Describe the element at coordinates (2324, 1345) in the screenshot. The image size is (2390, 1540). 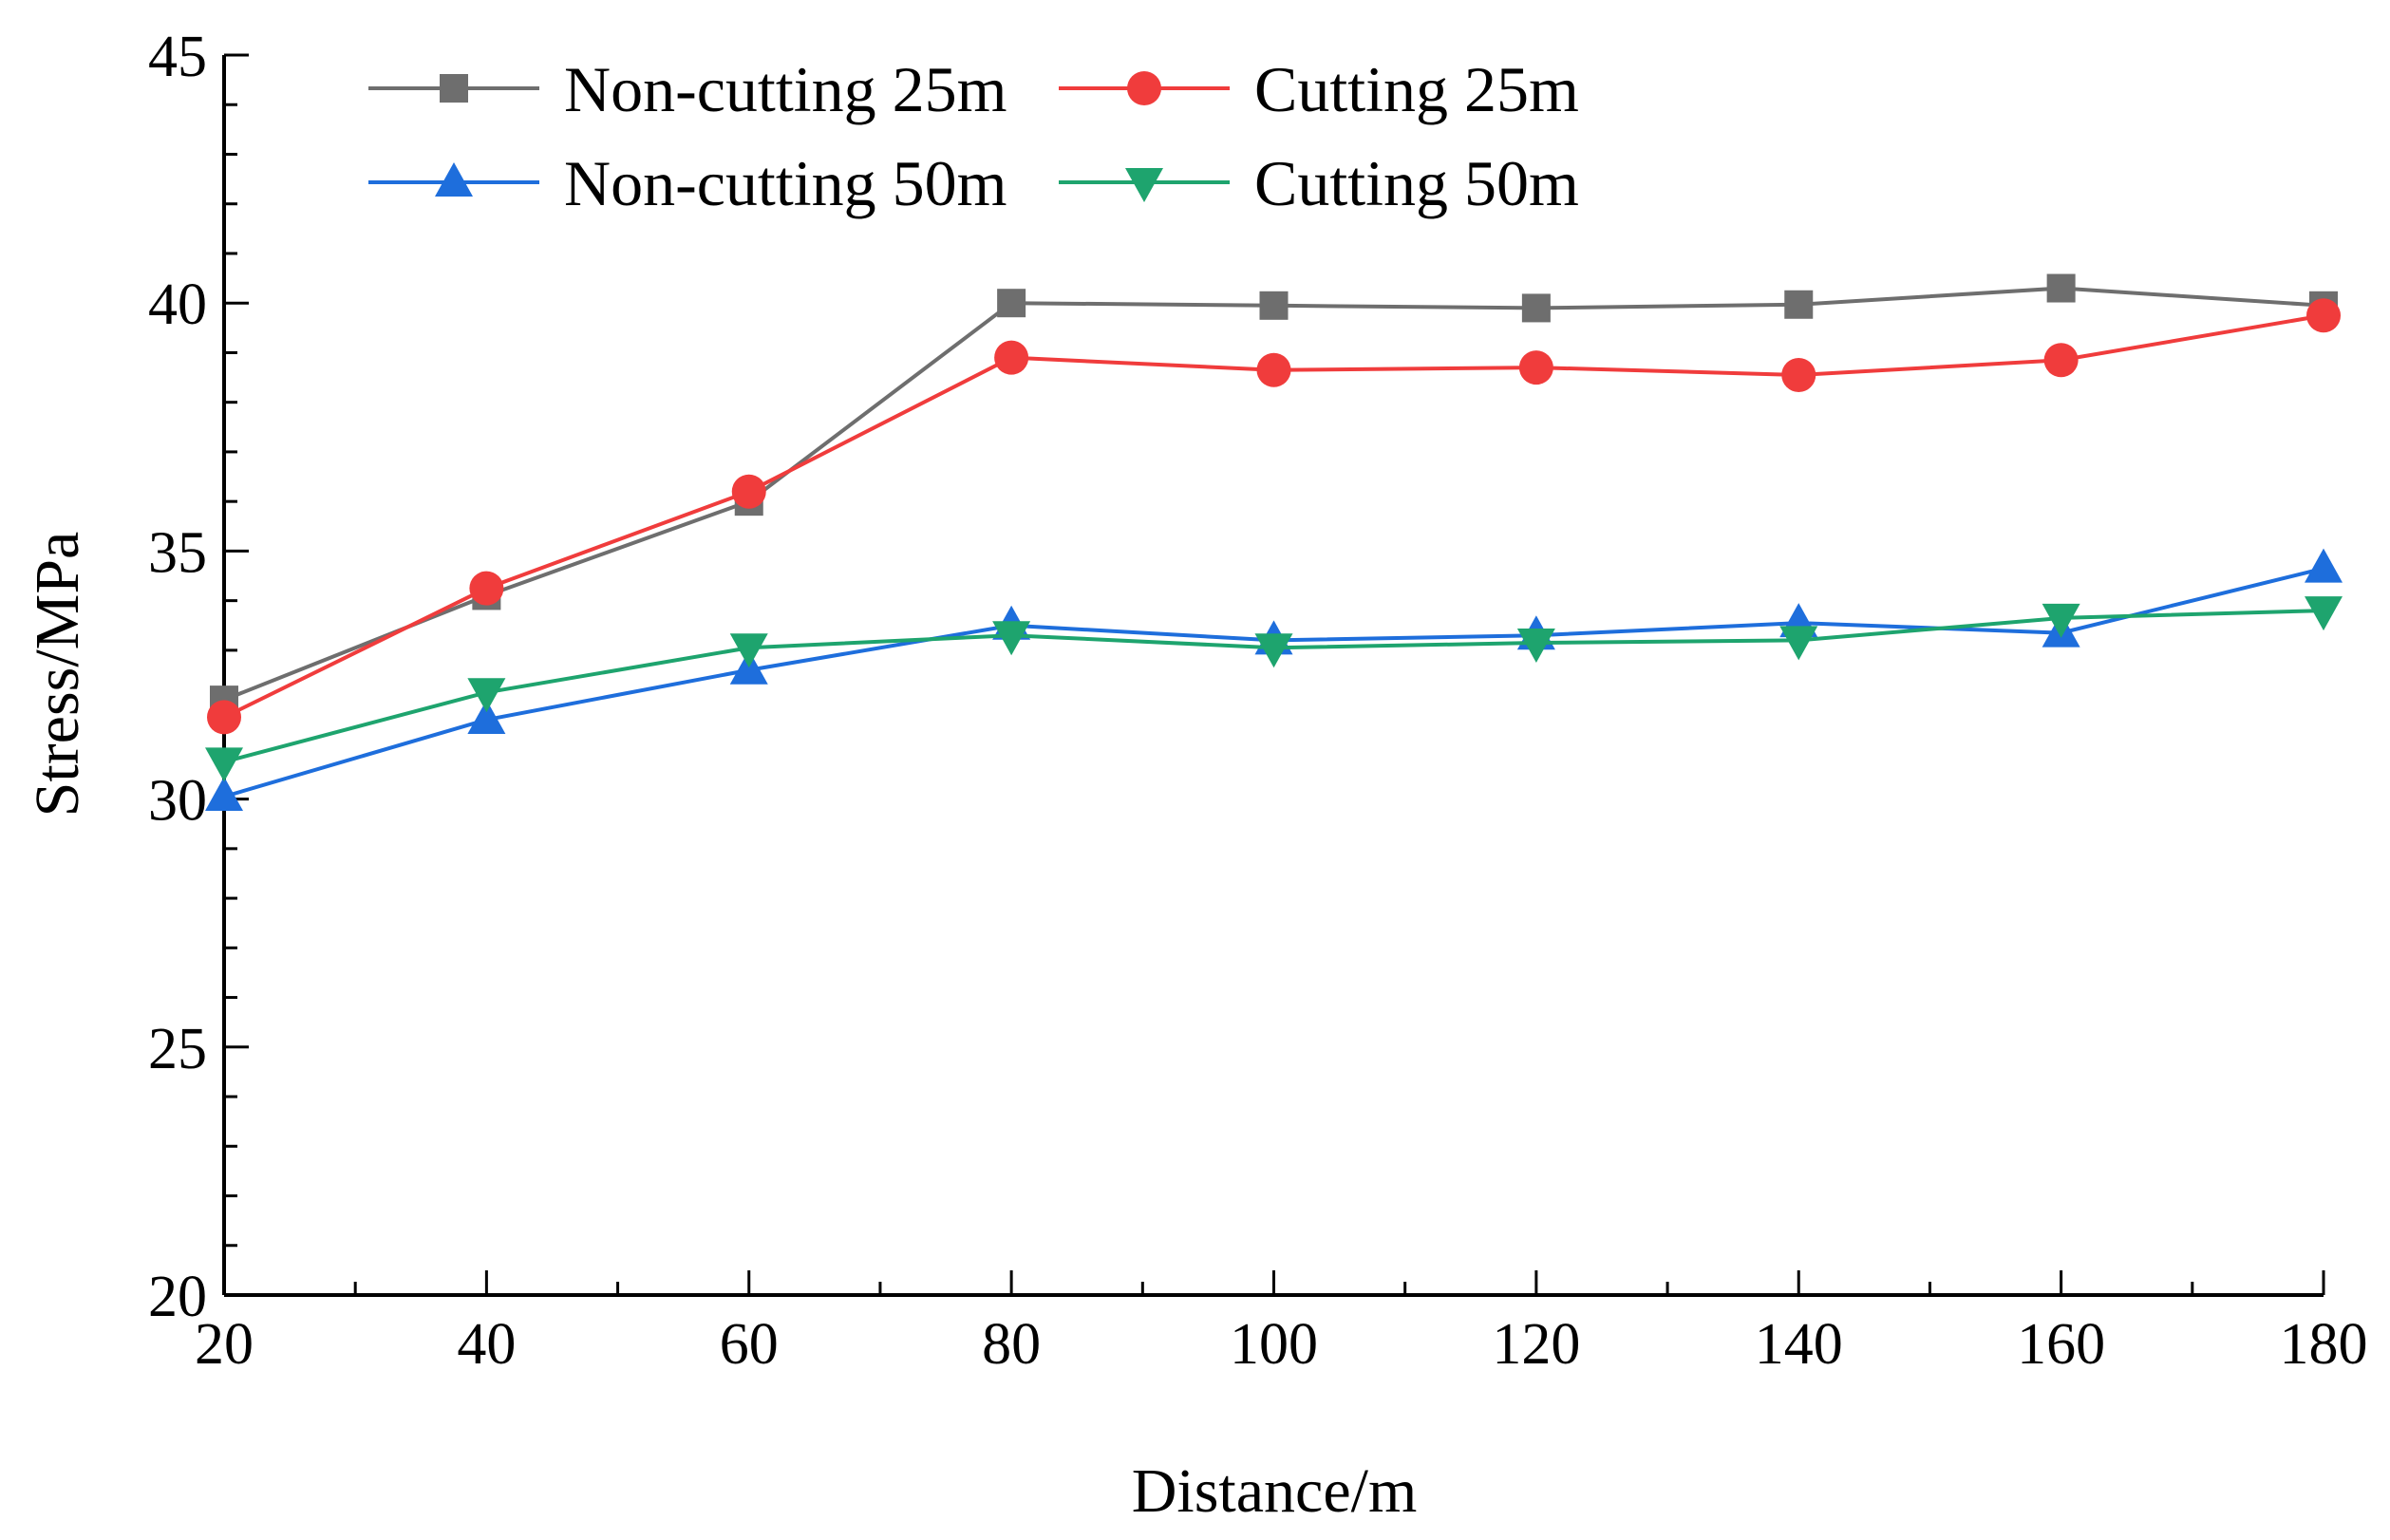
I see `x-tick-label: 180` at that location.